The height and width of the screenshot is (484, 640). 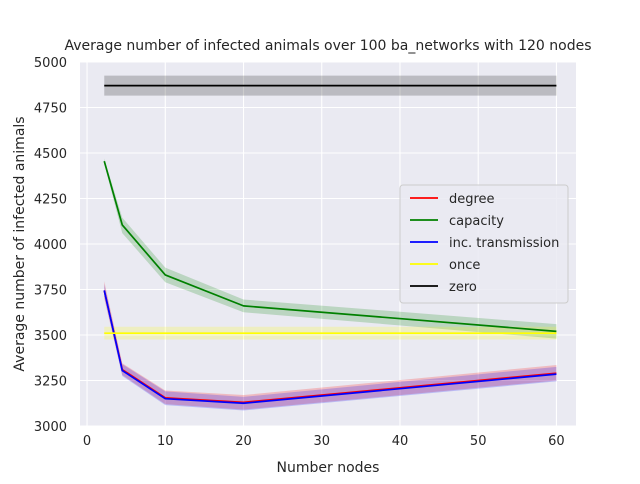 I want to click on y-tick-label: 4000, so click(x=50, y=245).